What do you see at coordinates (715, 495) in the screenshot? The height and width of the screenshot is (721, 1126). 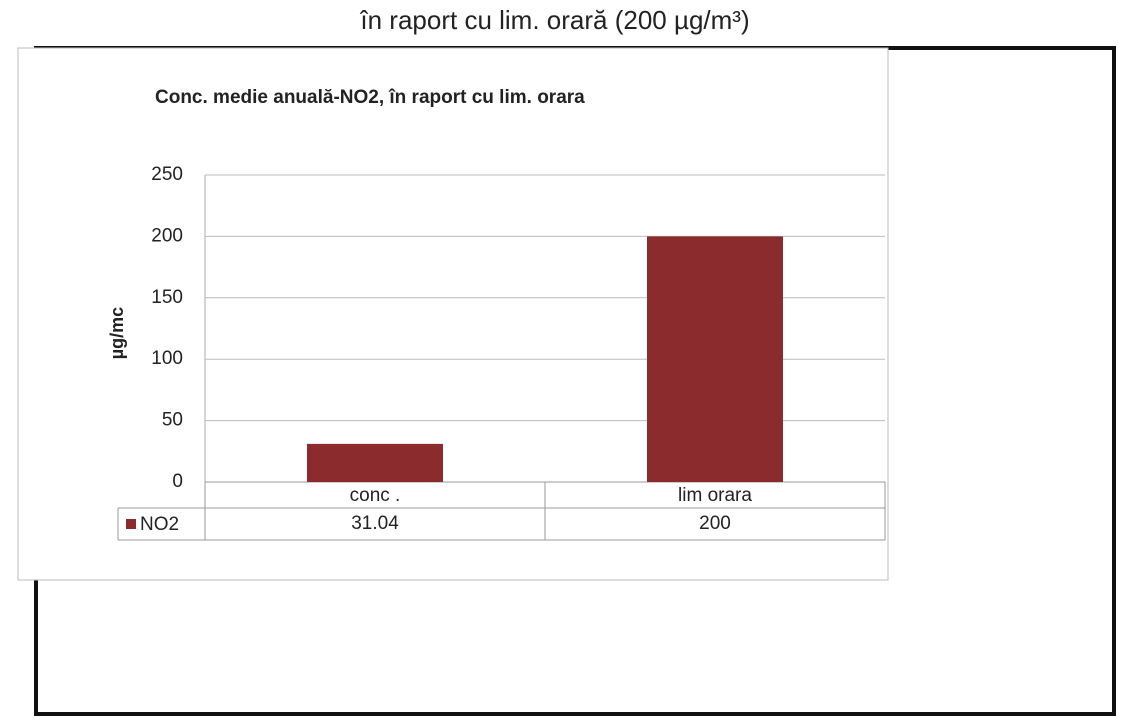 I see `x-tick-label: lim orara` at bounding box center [715, 495].